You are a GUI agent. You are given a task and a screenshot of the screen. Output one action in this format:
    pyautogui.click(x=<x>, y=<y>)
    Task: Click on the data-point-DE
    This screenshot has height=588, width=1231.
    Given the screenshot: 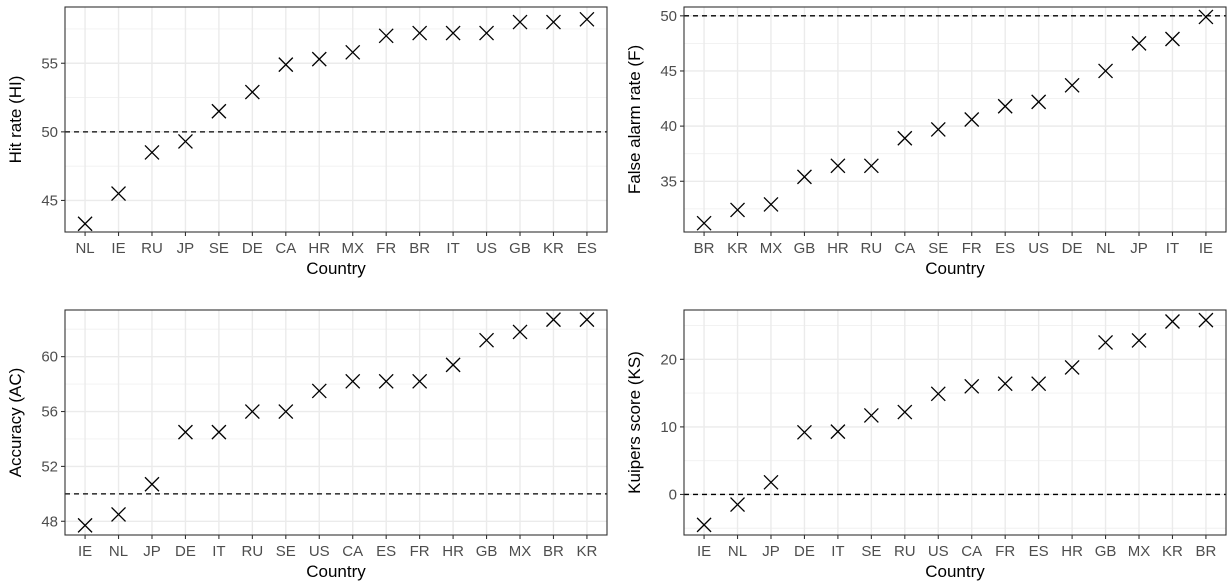 What is the action you would take?
    pyautogui.click(x=1072, y=85)
    